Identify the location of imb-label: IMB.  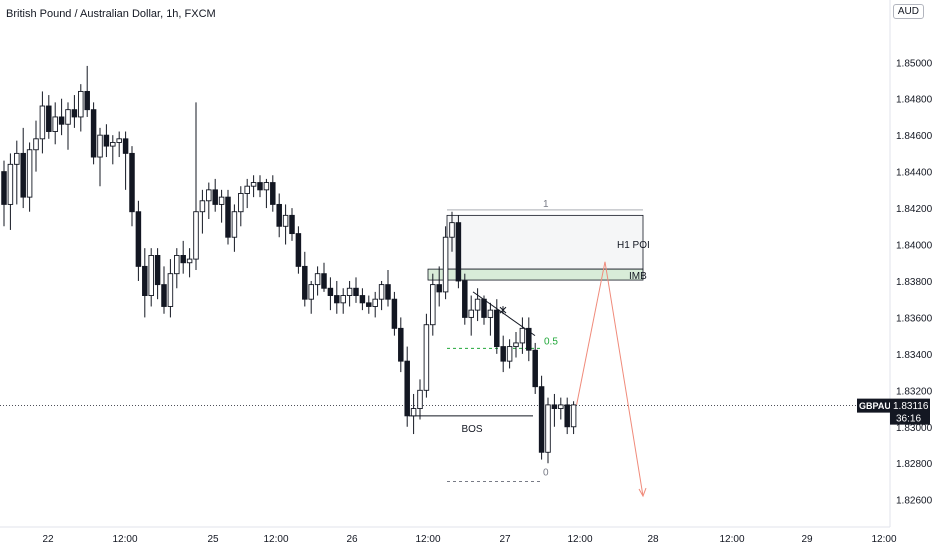
(638, 276).